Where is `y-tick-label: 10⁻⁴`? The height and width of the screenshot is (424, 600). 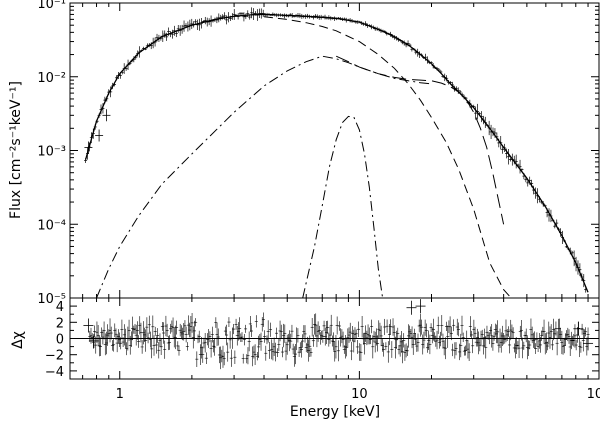
y-tick-label: 10⁻⁴ is located at coordinates (51, 225).